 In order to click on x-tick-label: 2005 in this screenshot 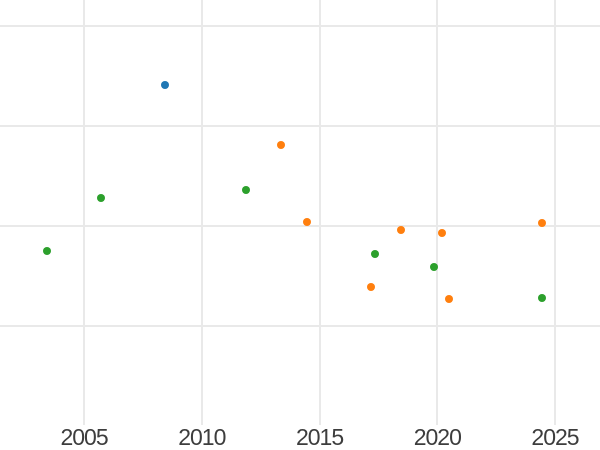, I will do `click(84, 437)`.